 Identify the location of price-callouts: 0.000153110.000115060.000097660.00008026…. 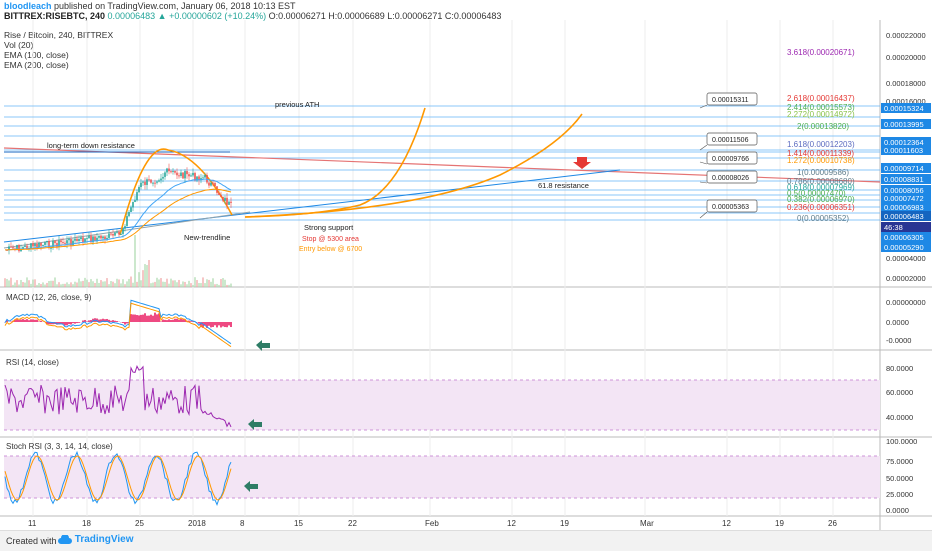
(728, 155).